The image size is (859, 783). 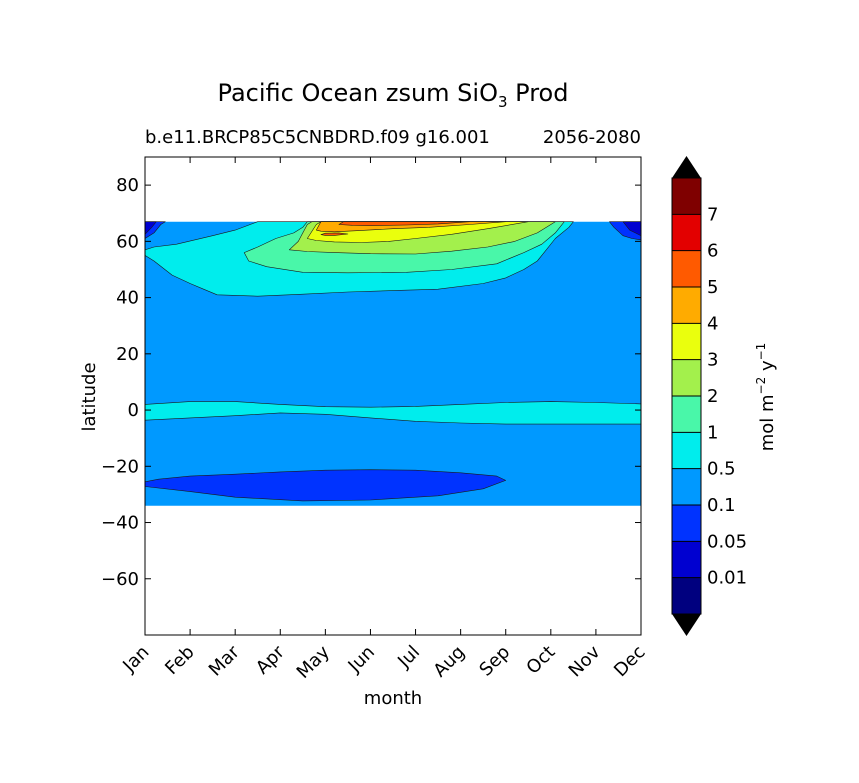 What do you see at coordinates (494, 661) in the screenshot?
I see `x-tick-label: Sep` at bounding box center [494, 661].